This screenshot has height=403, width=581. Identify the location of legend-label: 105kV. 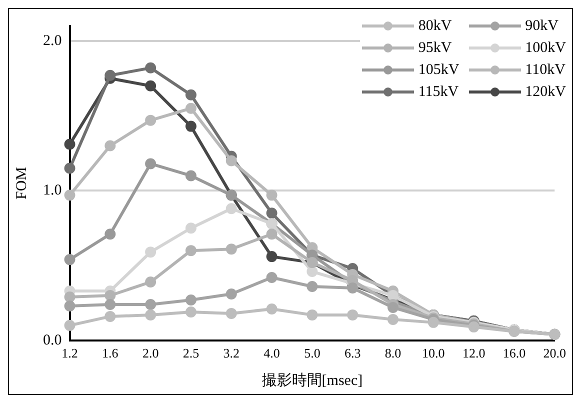
(439, 70).